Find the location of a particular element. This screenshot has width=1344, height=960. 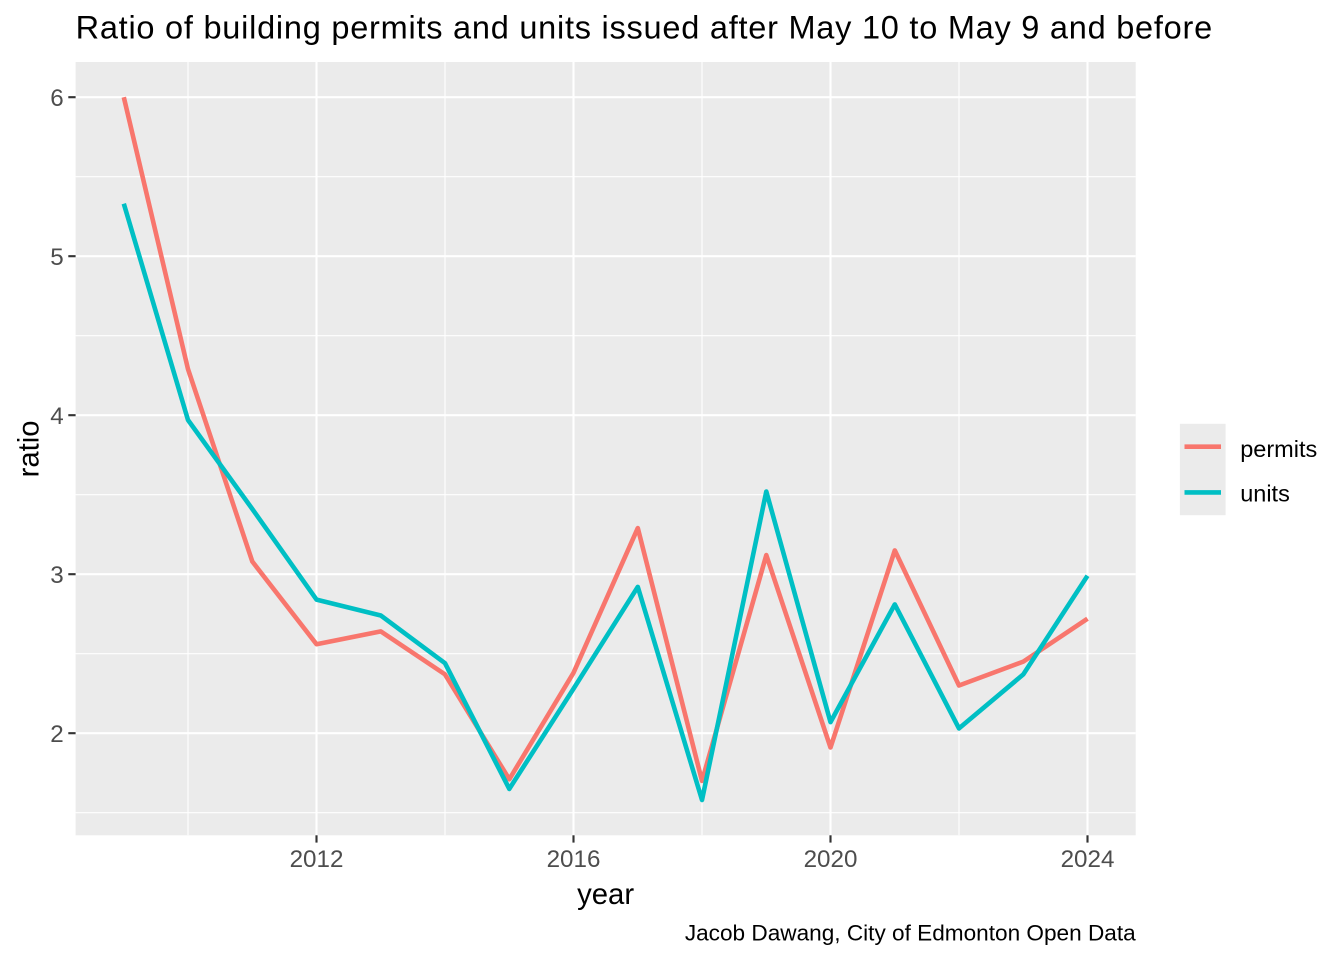

svg-text: 2024 is located at coordinates (1088, 859).